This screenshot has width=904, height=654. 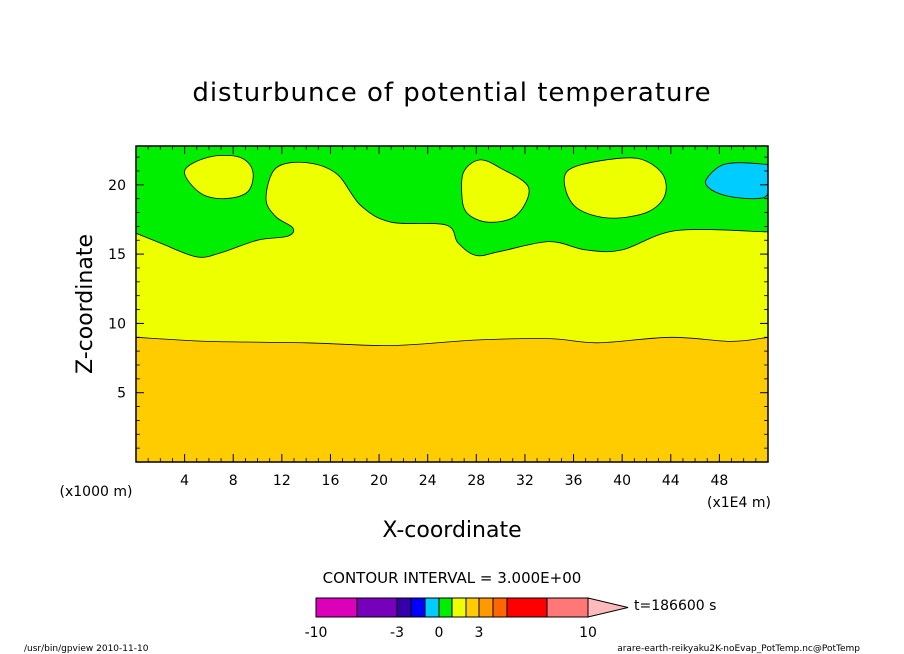 What do you see at coordinates (675, 606) in the screenshot?
I see `time-label: t=186600 s` at bounding box center [675, 606].